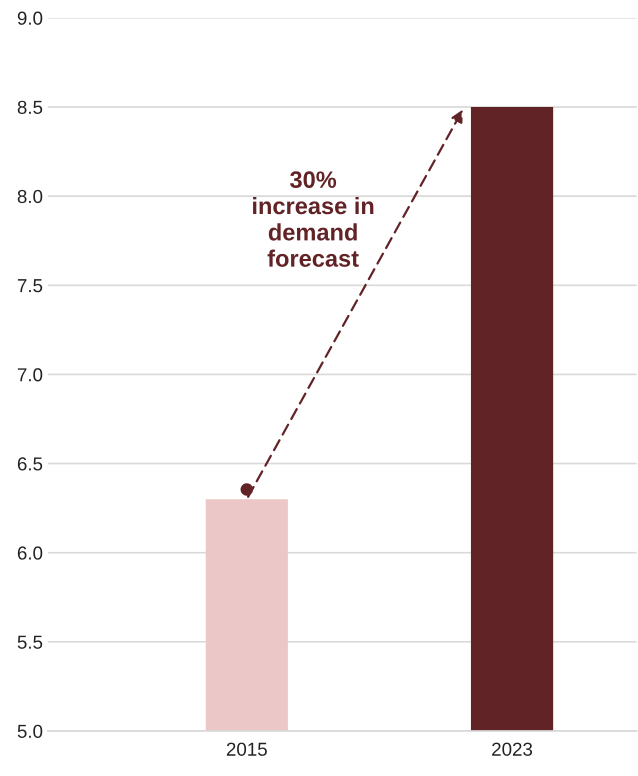 Image resolution: width=638 pixels, height=776 pixels. I want to click on x-tick-label: 2023, so click(512, 749).